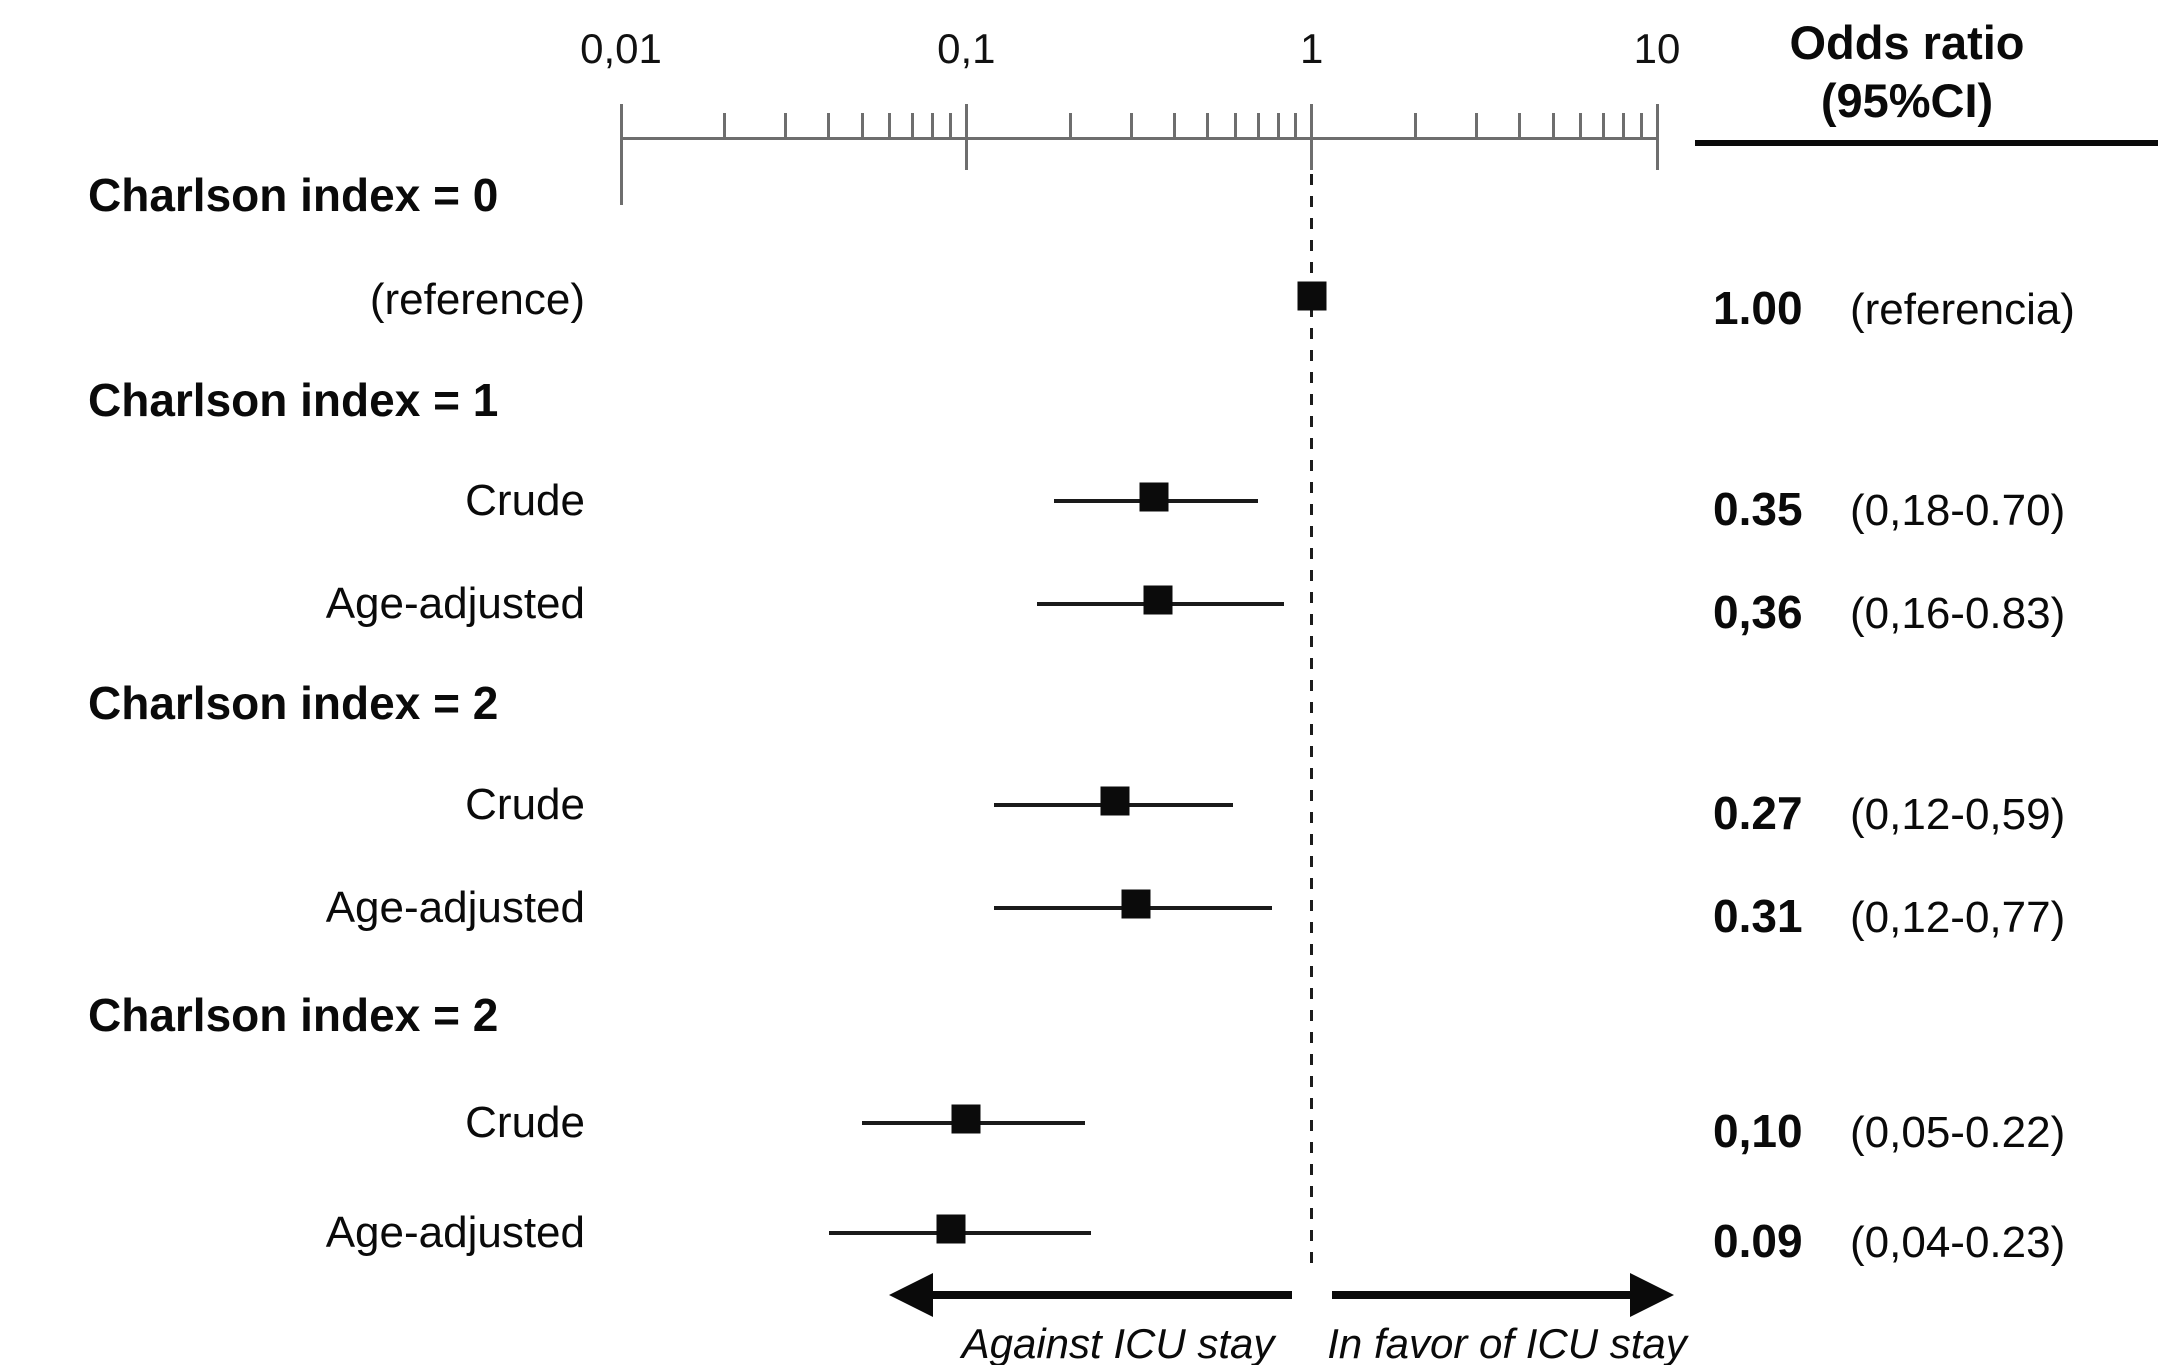  I want to click on against-arrow-label: Against ICU stay, so click(1118, 1342).